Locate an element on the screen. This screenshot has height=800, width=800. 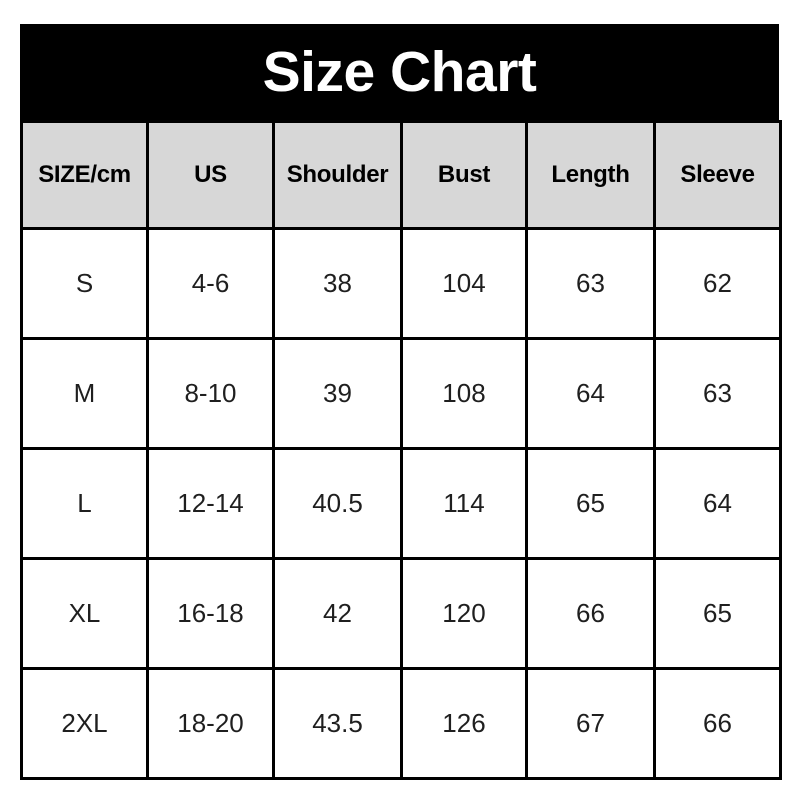
cell-size: L is located at coordinates (84, 503).